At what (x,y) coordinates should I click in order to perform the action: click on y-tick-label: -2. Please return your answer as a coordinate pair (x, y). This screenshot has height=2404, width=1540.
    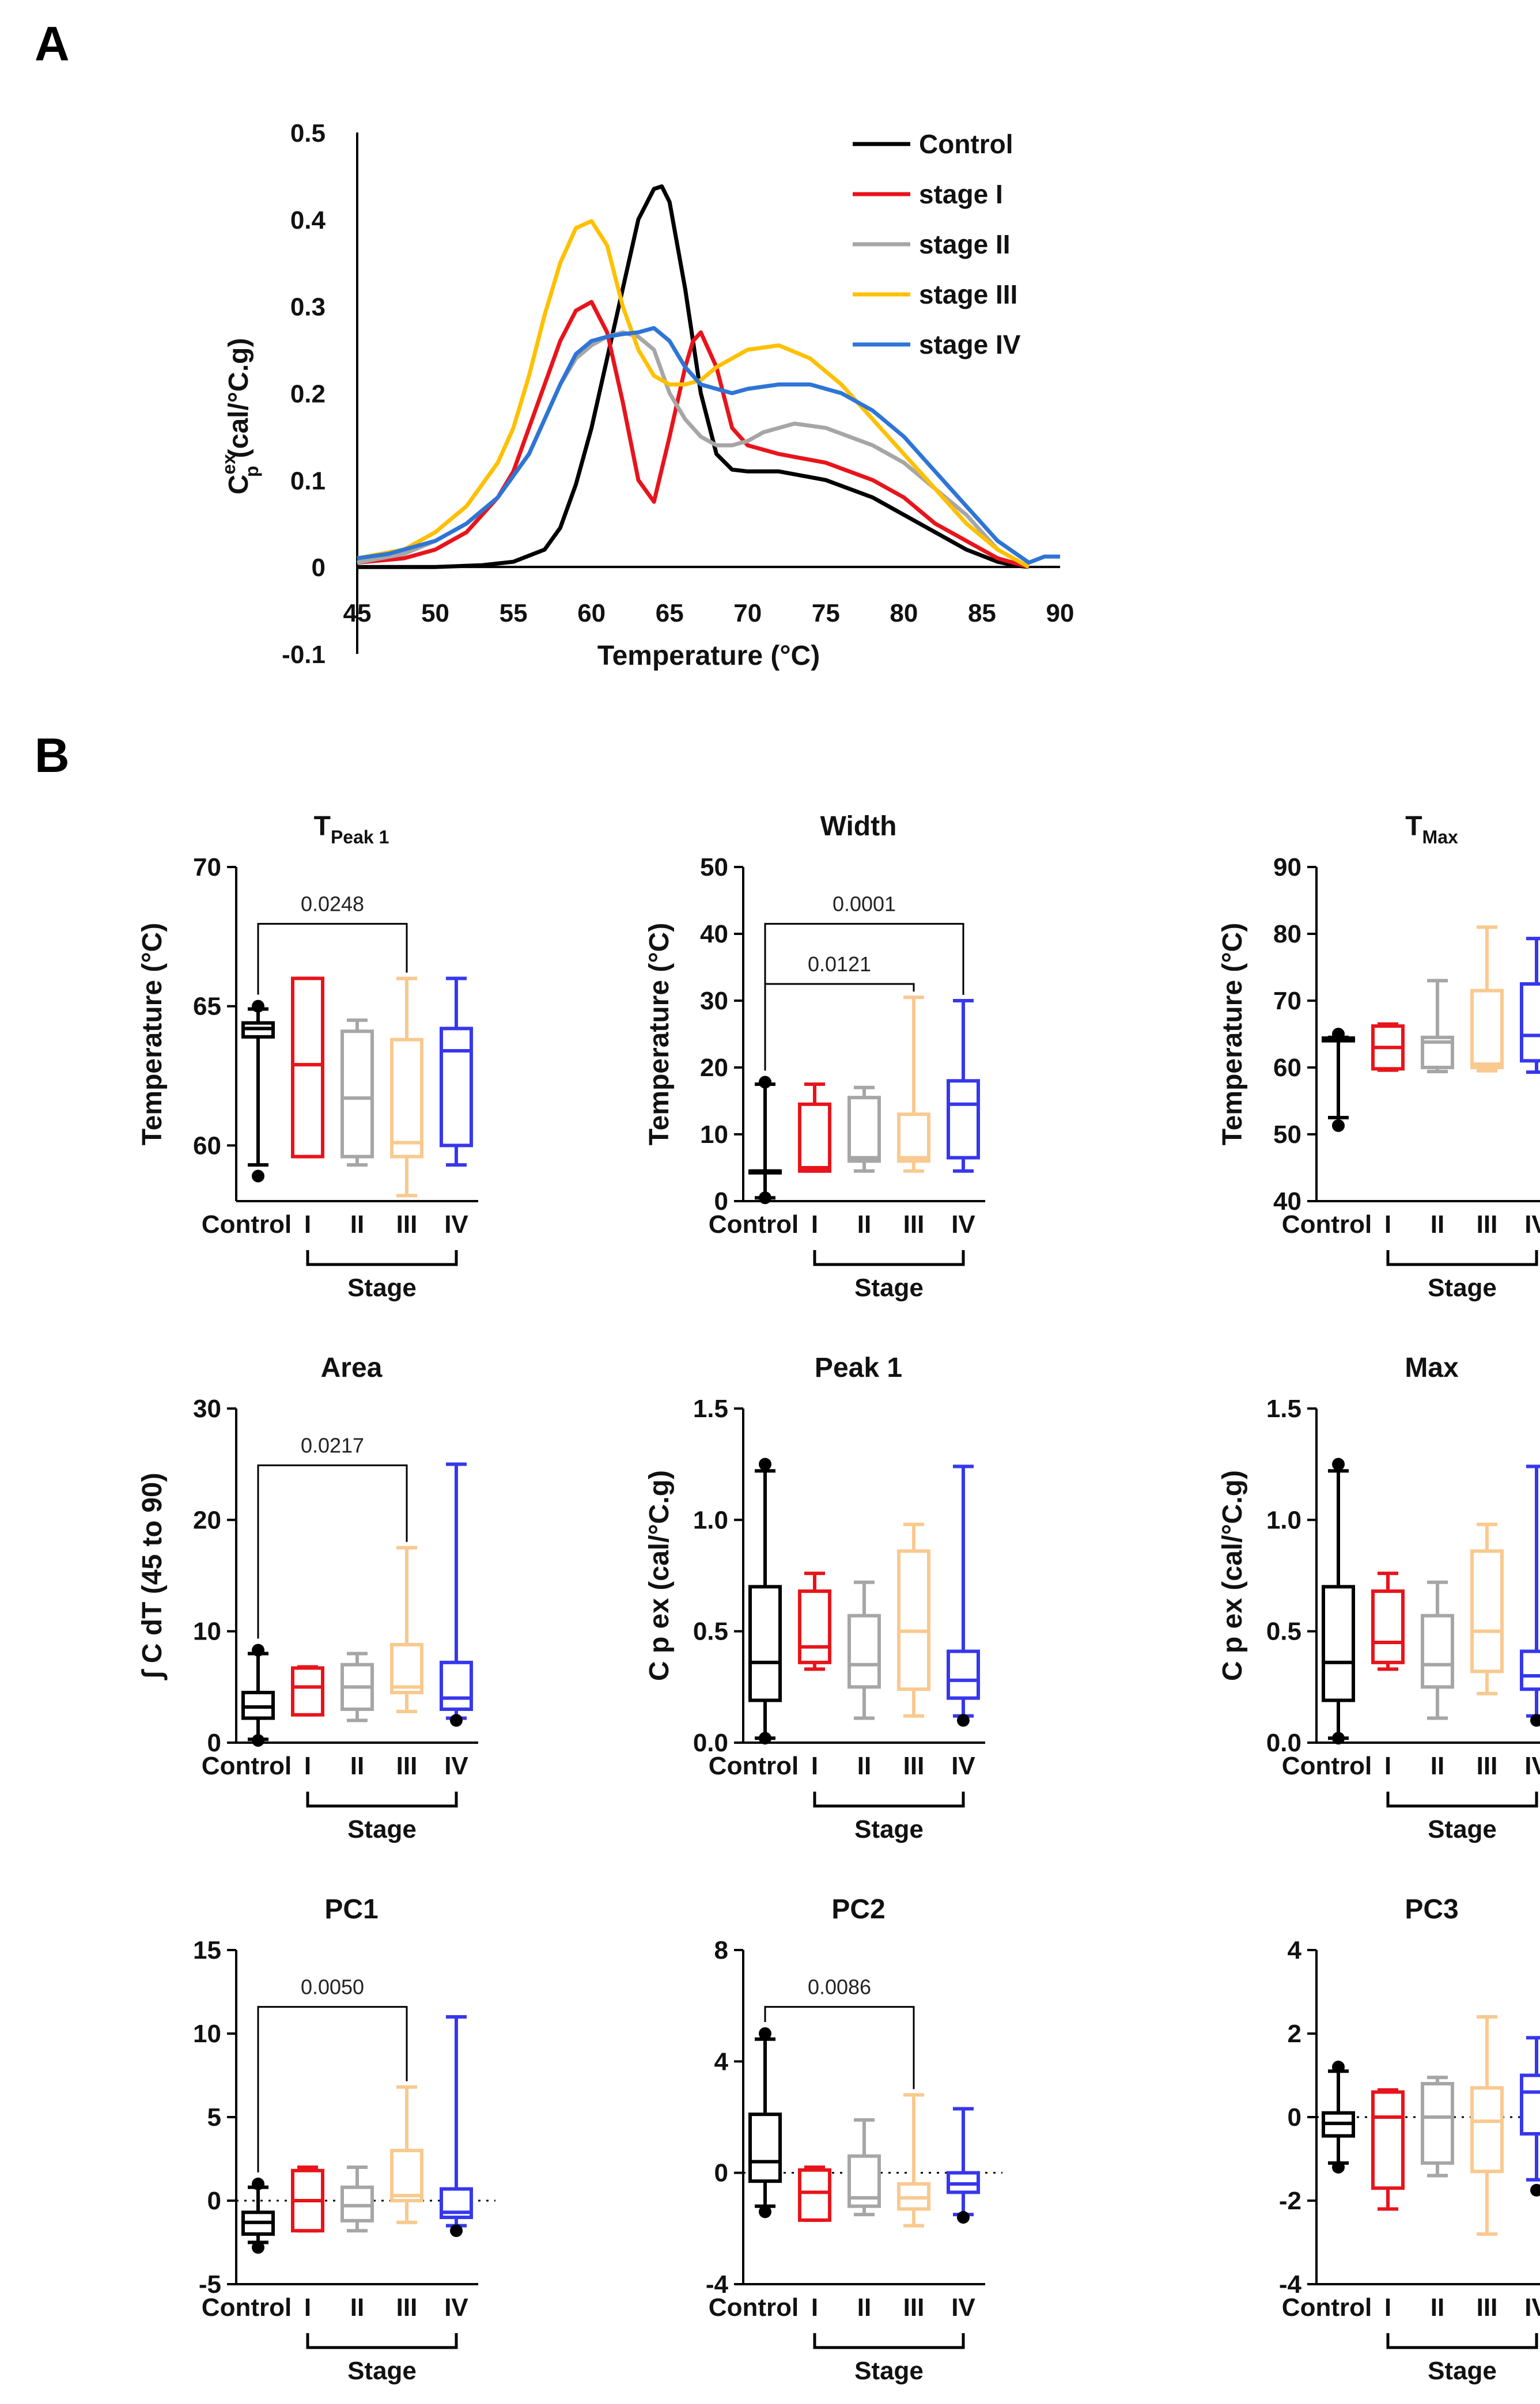
    Looking at the image, I should click on (1290, 2201).